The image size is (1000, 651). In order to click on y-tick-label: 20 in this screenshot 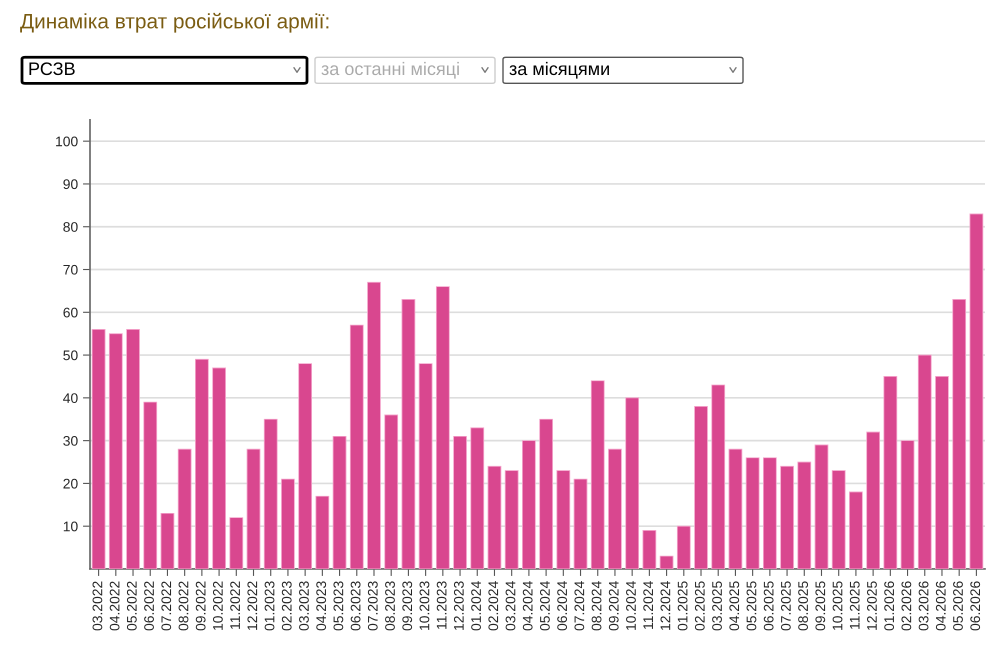, I will do `click(70, 483)`.